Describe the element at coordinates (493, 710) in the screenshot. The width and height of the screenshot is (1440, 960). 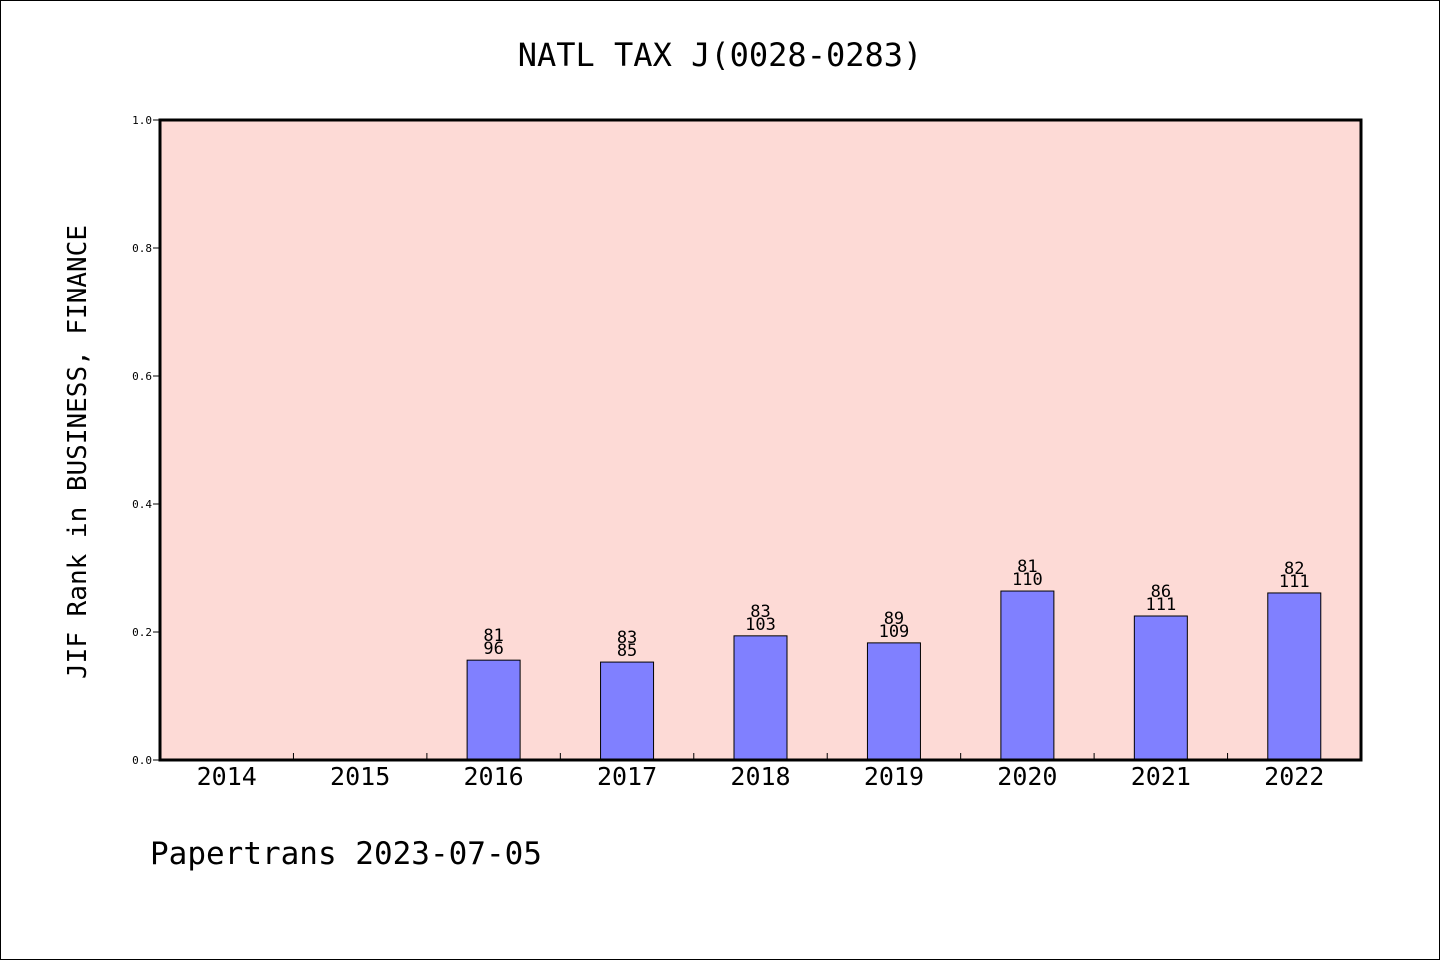
I see `bar-2016` at that location.